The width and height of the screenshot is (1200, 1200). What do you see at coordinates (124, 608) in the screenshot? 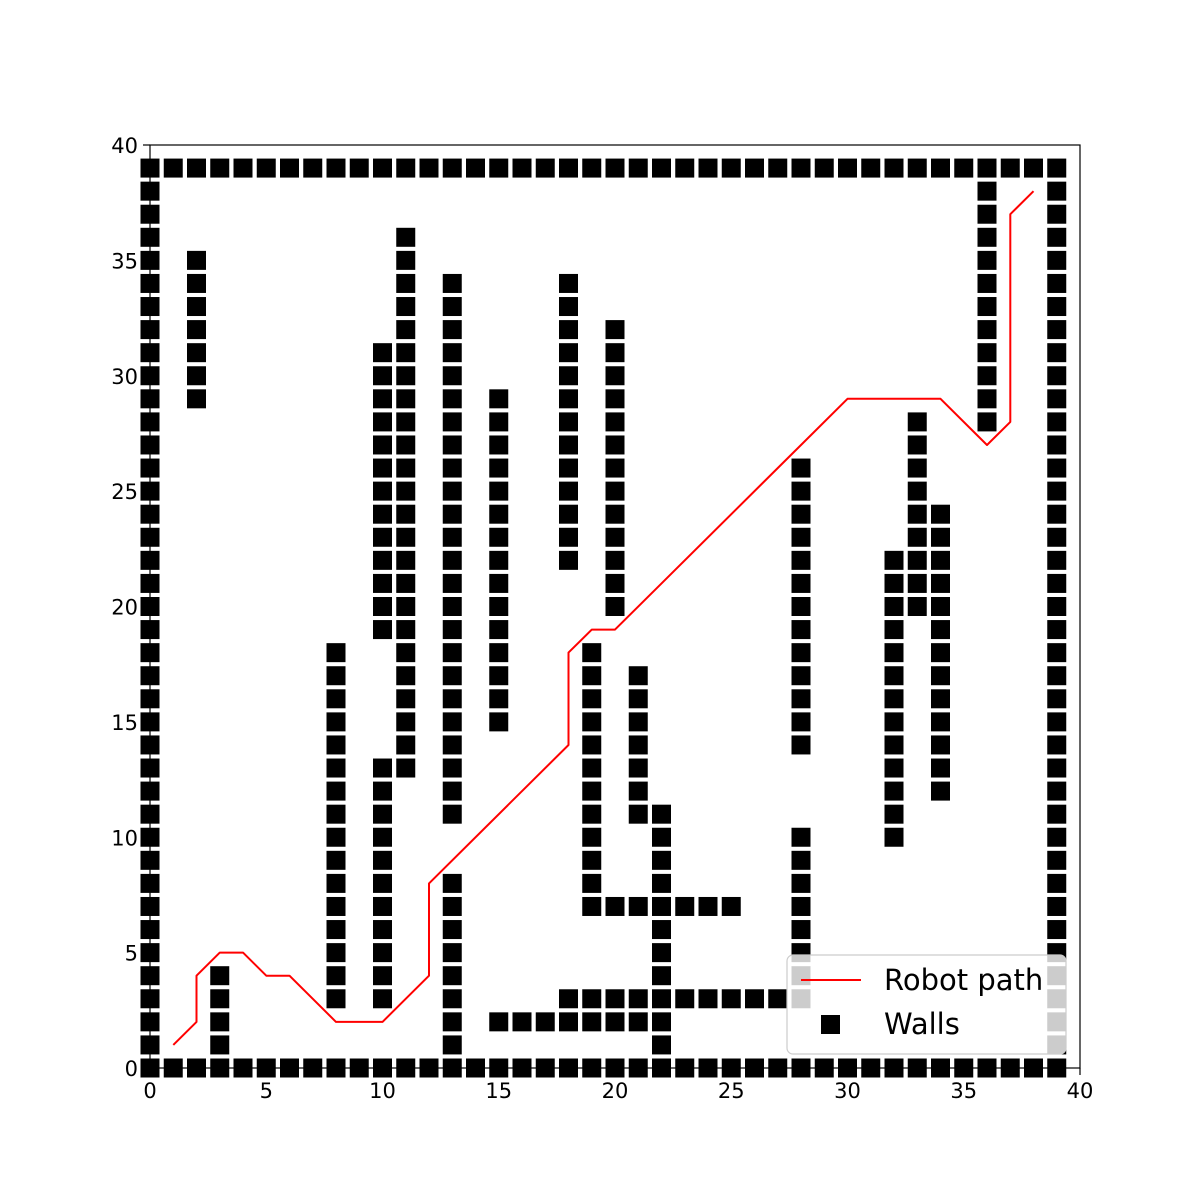
I see `y-tick-label: 20` at bounding box center [124, 608].